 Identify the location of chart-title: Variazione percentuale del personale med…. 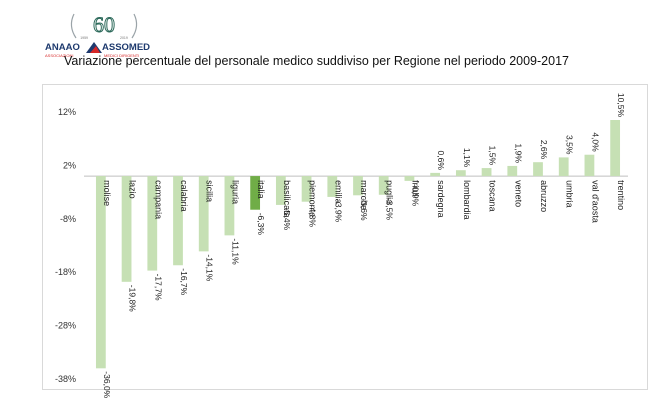
(316, 61).